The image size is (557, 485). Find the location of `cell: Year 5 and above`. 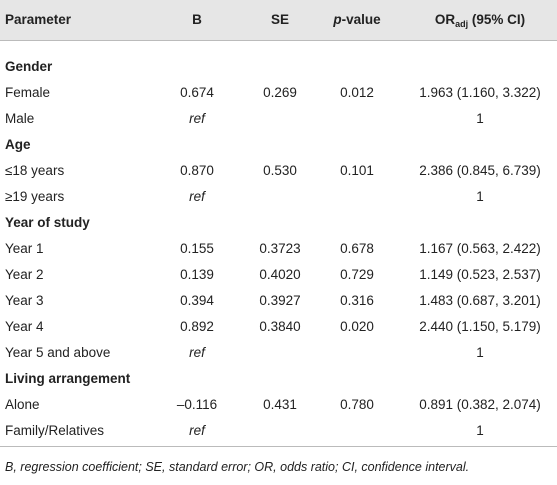

cell: Year 5 and above is located at coordinates (58, 352).